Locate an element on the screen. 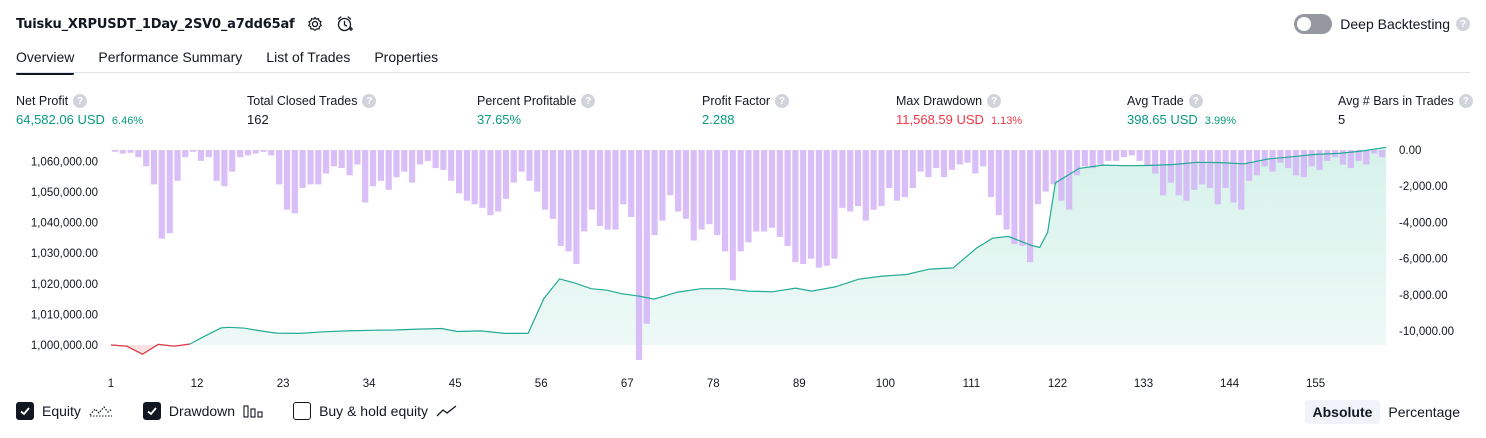 This screenshot has width=1486, height=438. legend-label: Drawdown is located at coordinates (202, 411).